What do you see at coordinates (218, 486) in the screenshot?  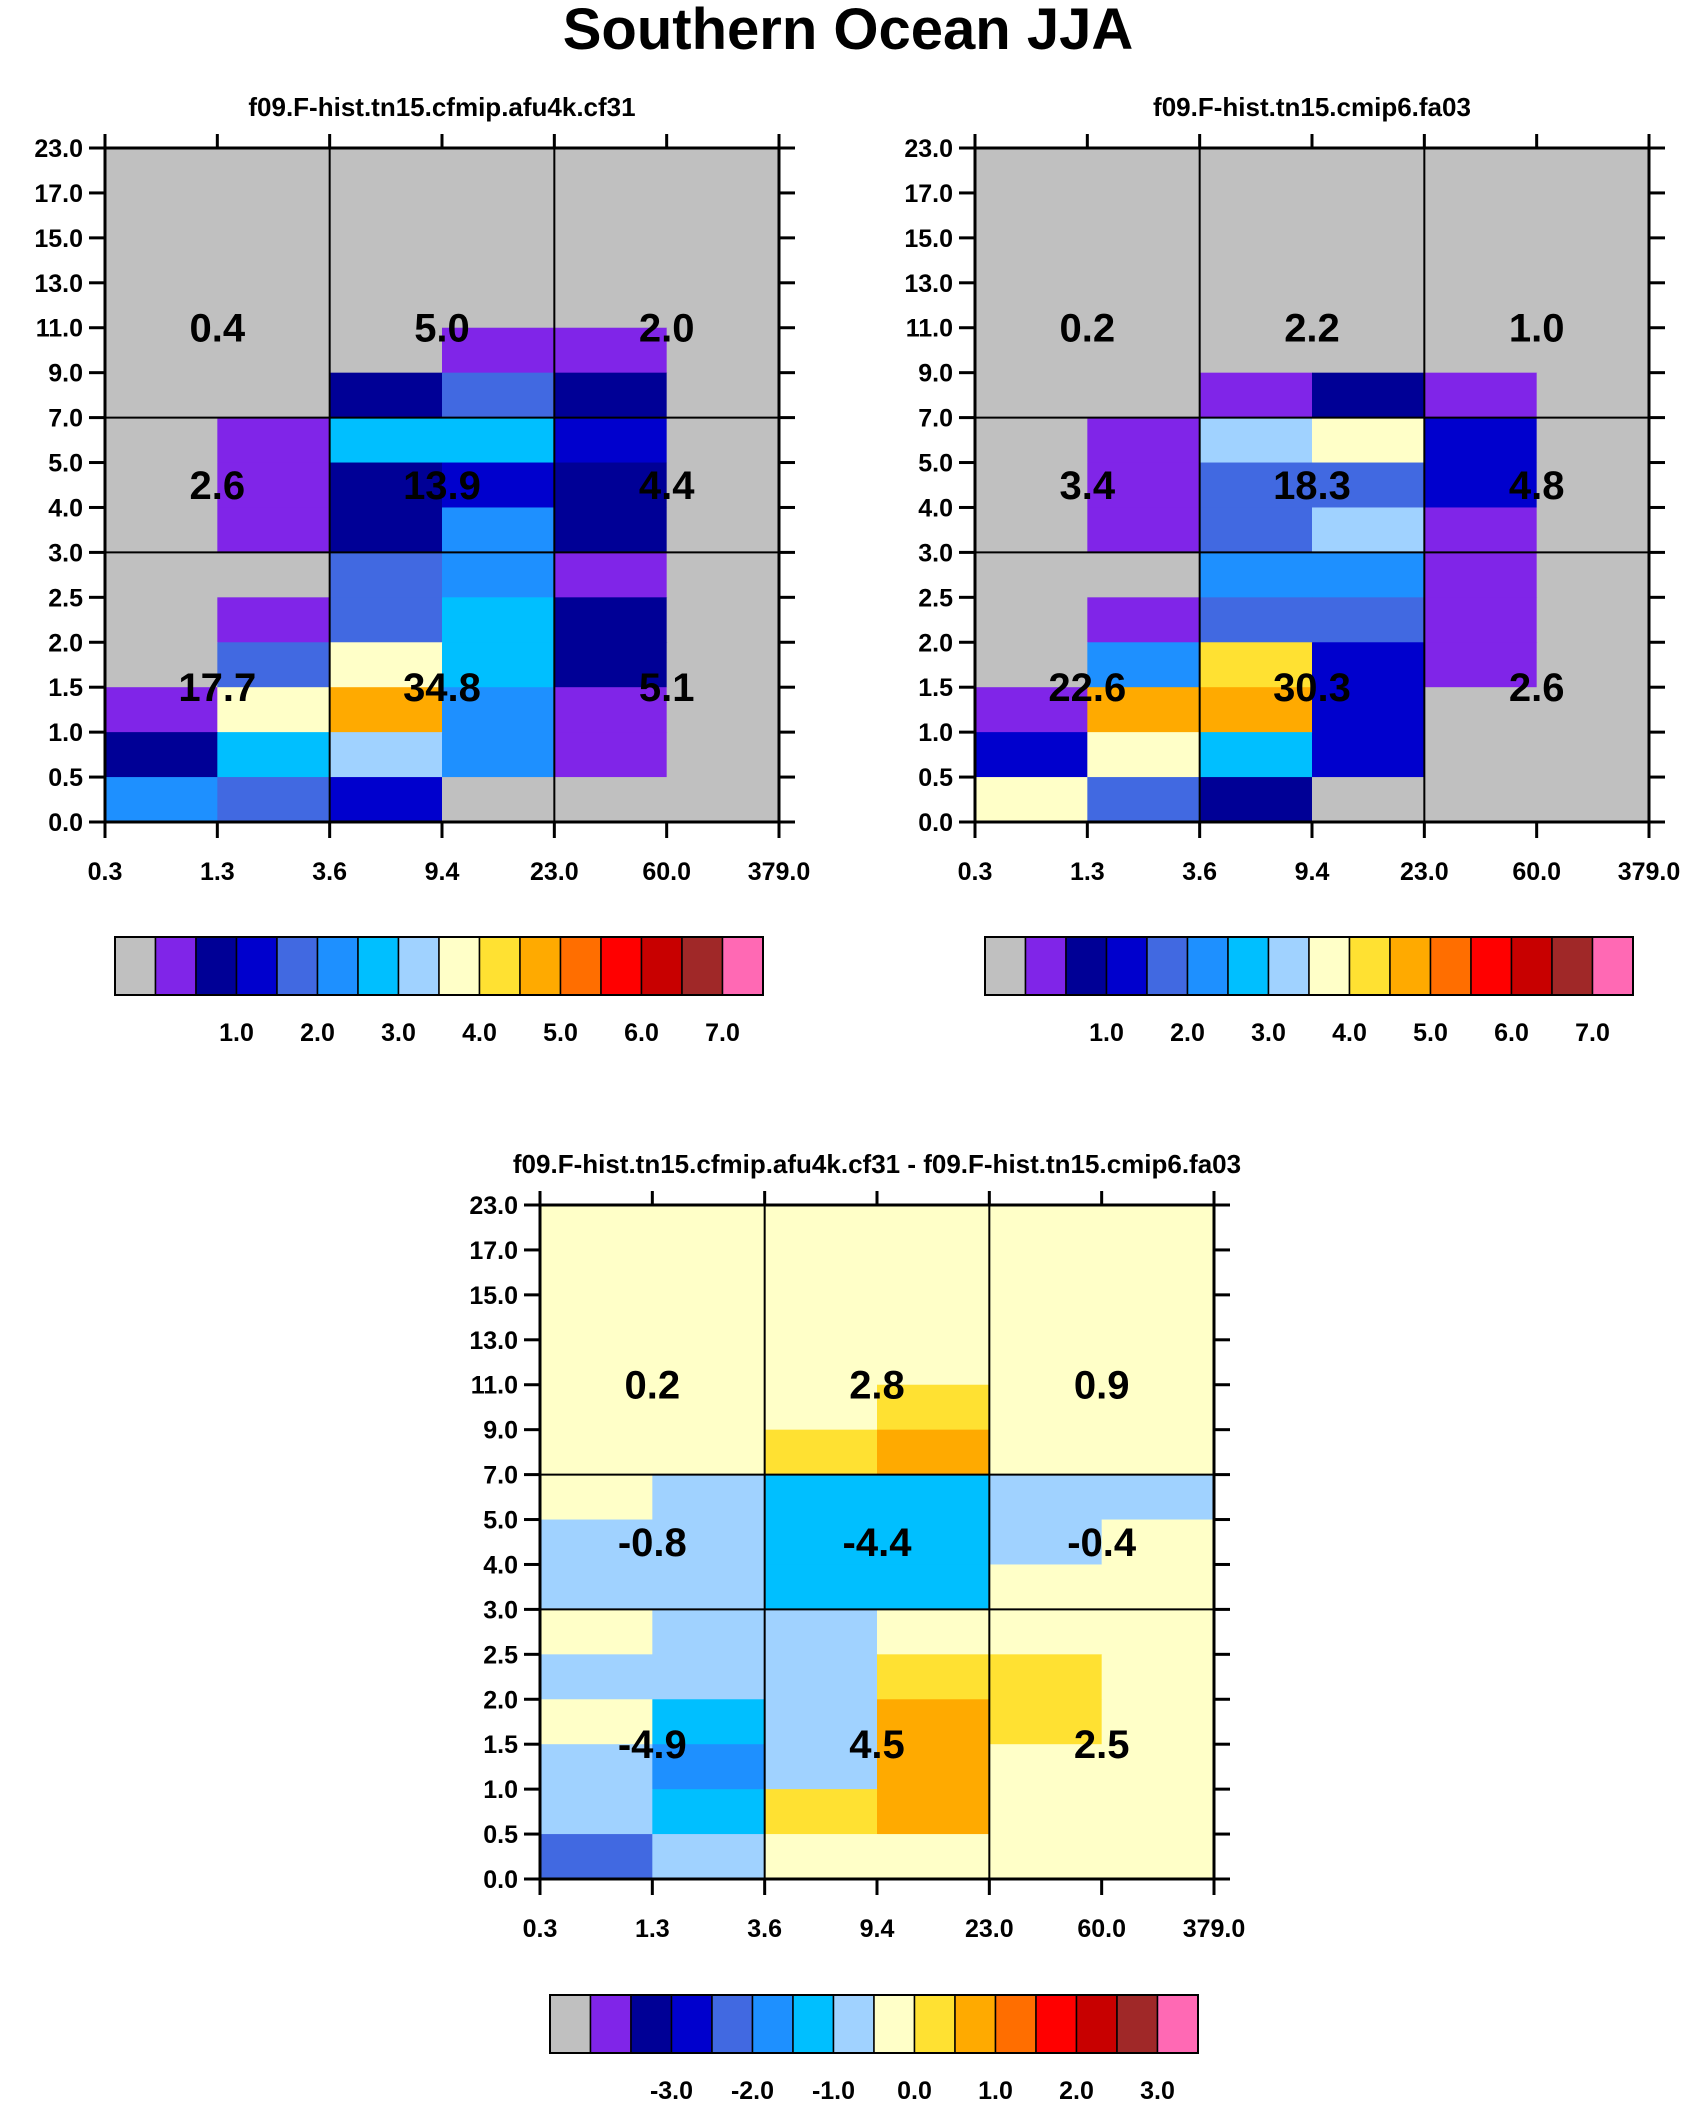 I see `region-value-label: 2.6` at bounding box center [218, 486].